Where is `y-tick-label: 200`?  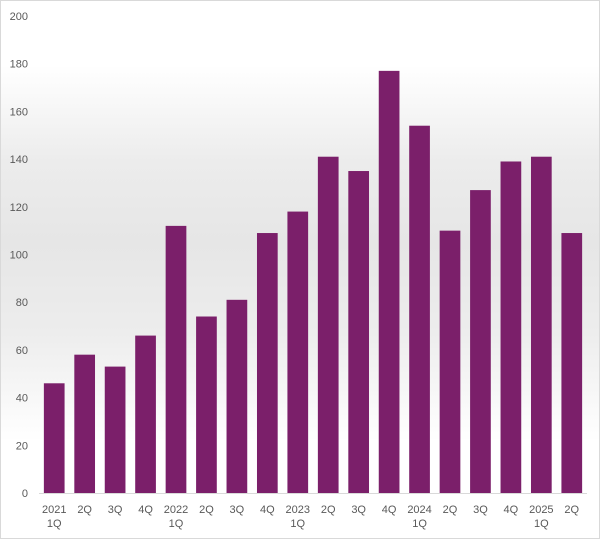 y-tick-label: 200 is located at coordinates (19, 17).